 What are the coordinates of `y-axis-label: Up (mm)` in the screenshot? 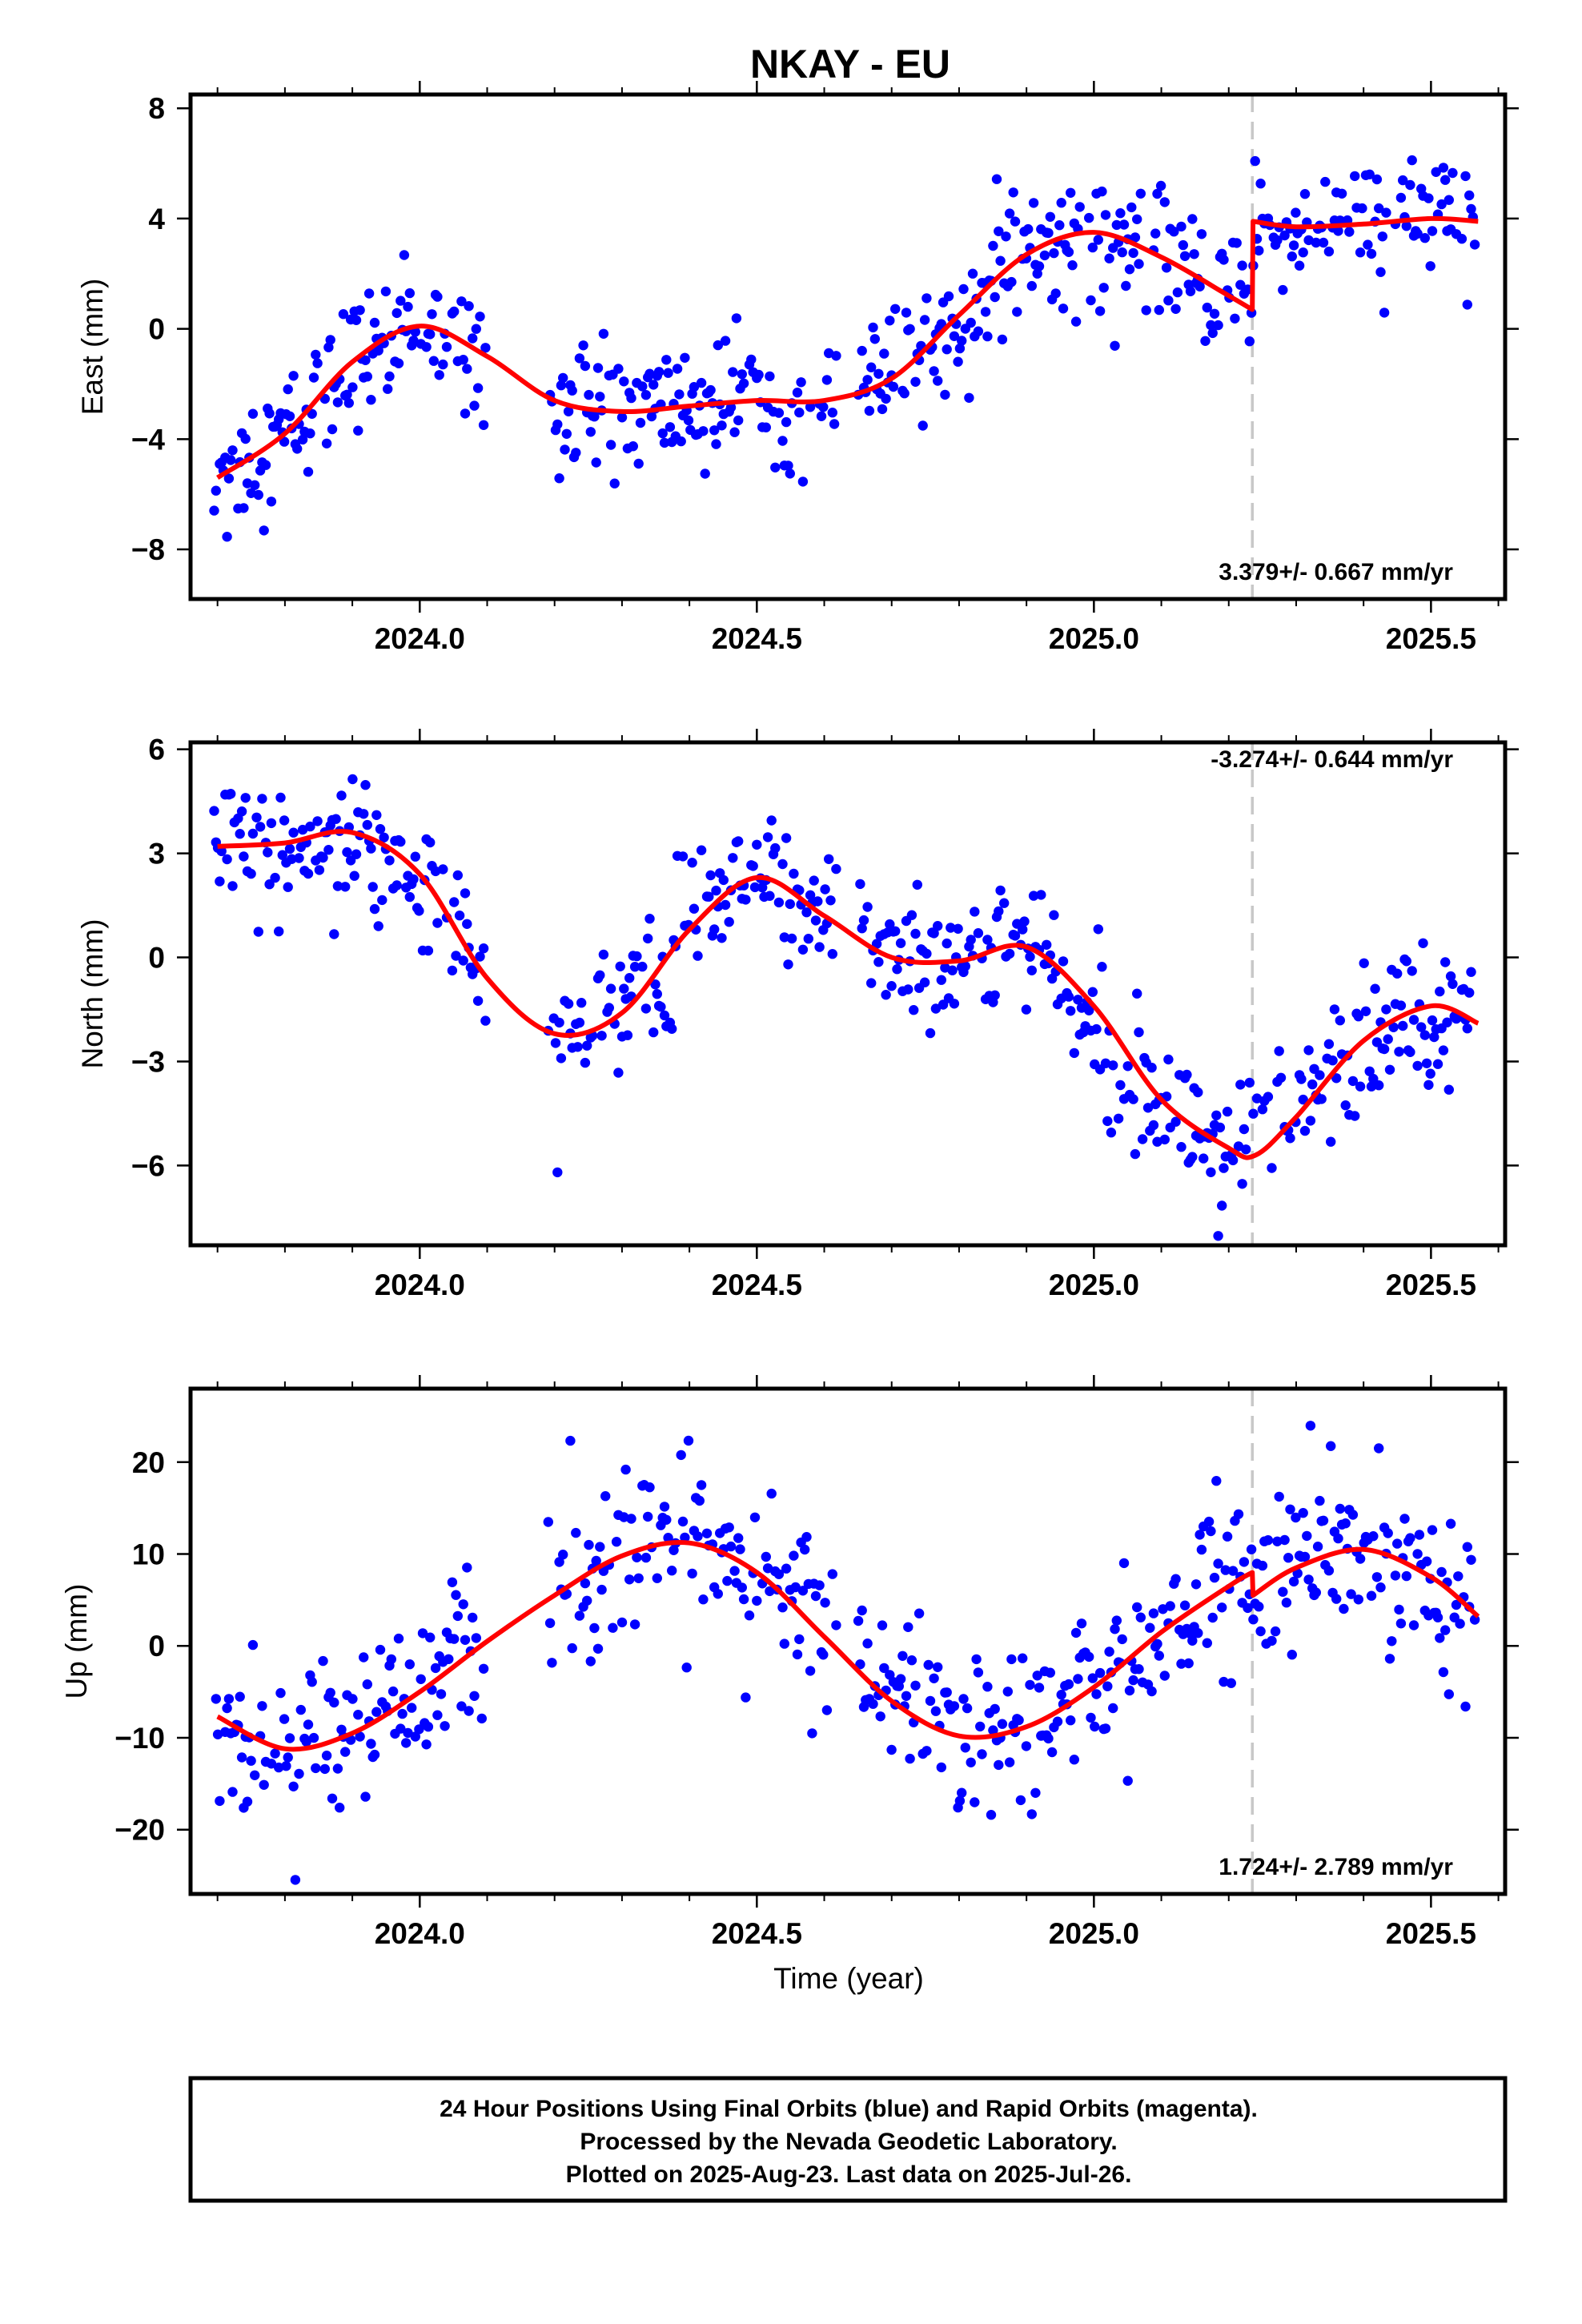 It's located at (76, 1642).